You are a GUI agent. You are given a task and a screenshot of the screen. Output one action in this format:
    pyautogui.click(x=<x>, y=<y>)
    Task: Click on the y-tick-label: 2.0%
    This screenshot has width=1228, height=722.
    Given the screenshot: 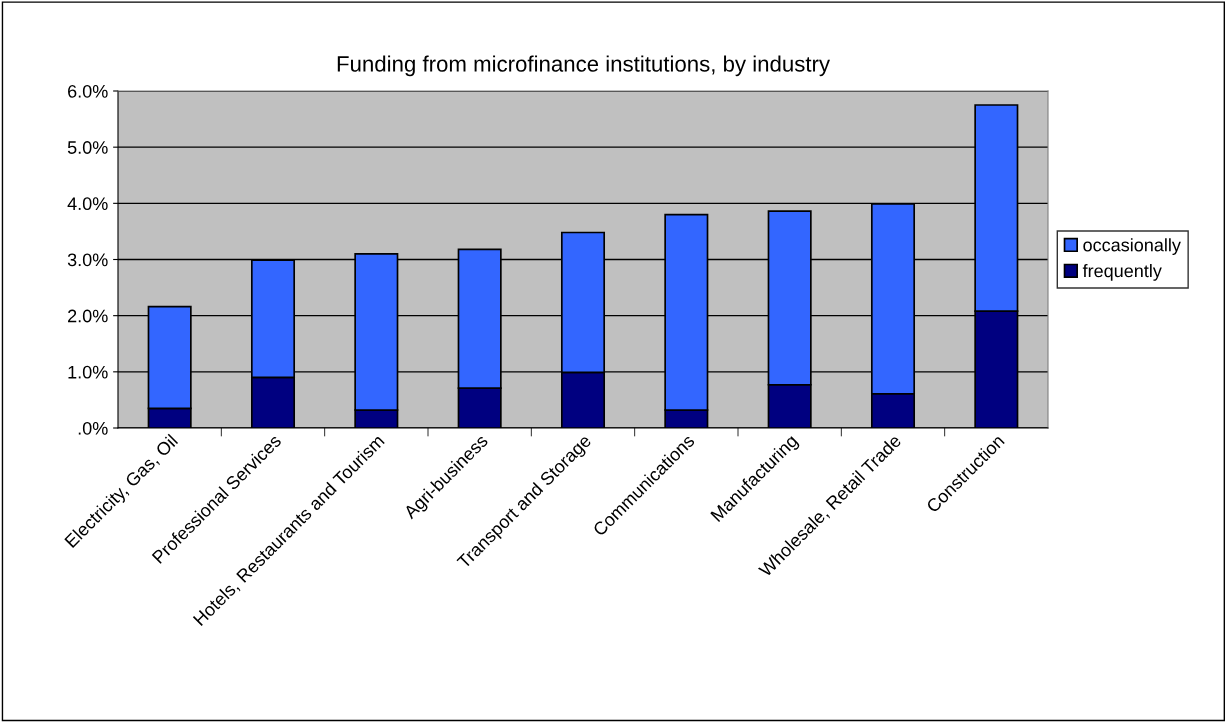 What is the action you would take?
    pyautogui.click(x=88, y=316)
    